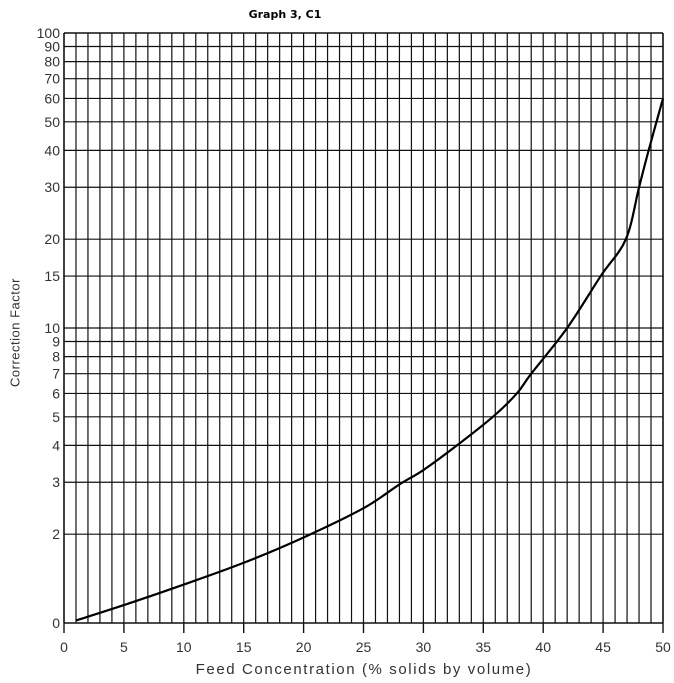 This screenshot has height=683, width=674. Describe the element at coordinates (52, 98) in the screenshot. I see `y-tick-label: 60` at that location.